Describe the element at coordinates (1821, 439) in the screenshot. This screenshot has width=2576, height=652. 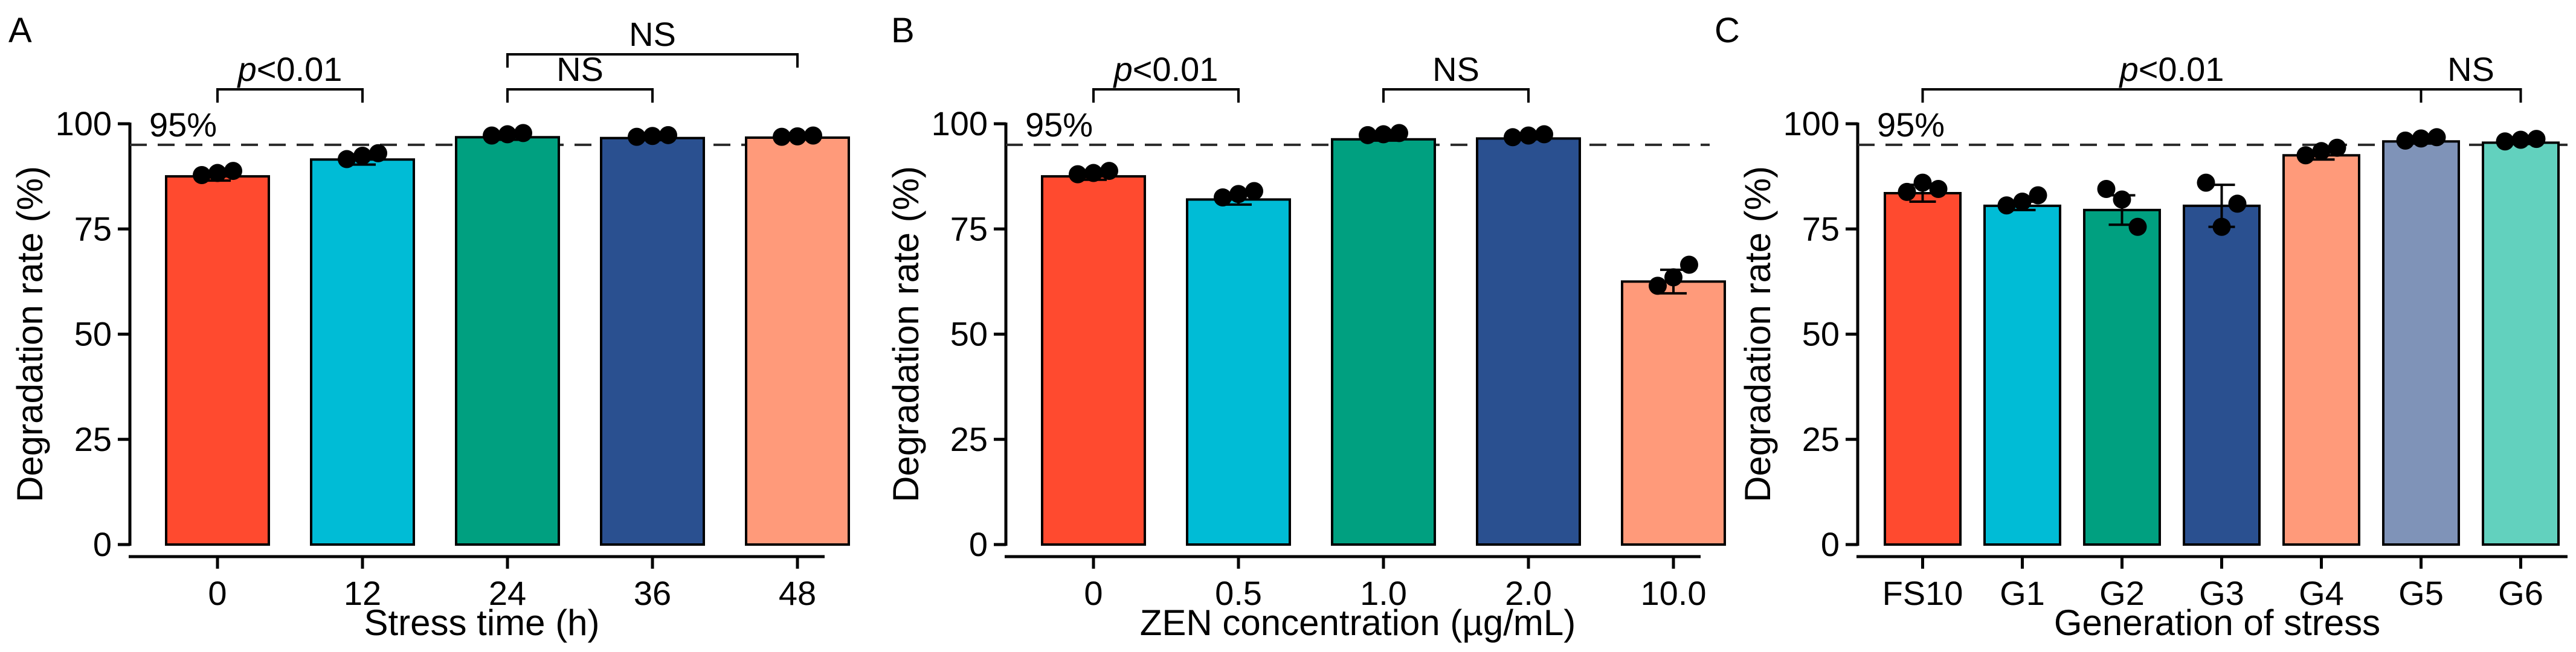
I see `y-tick-label: 25` at that location.